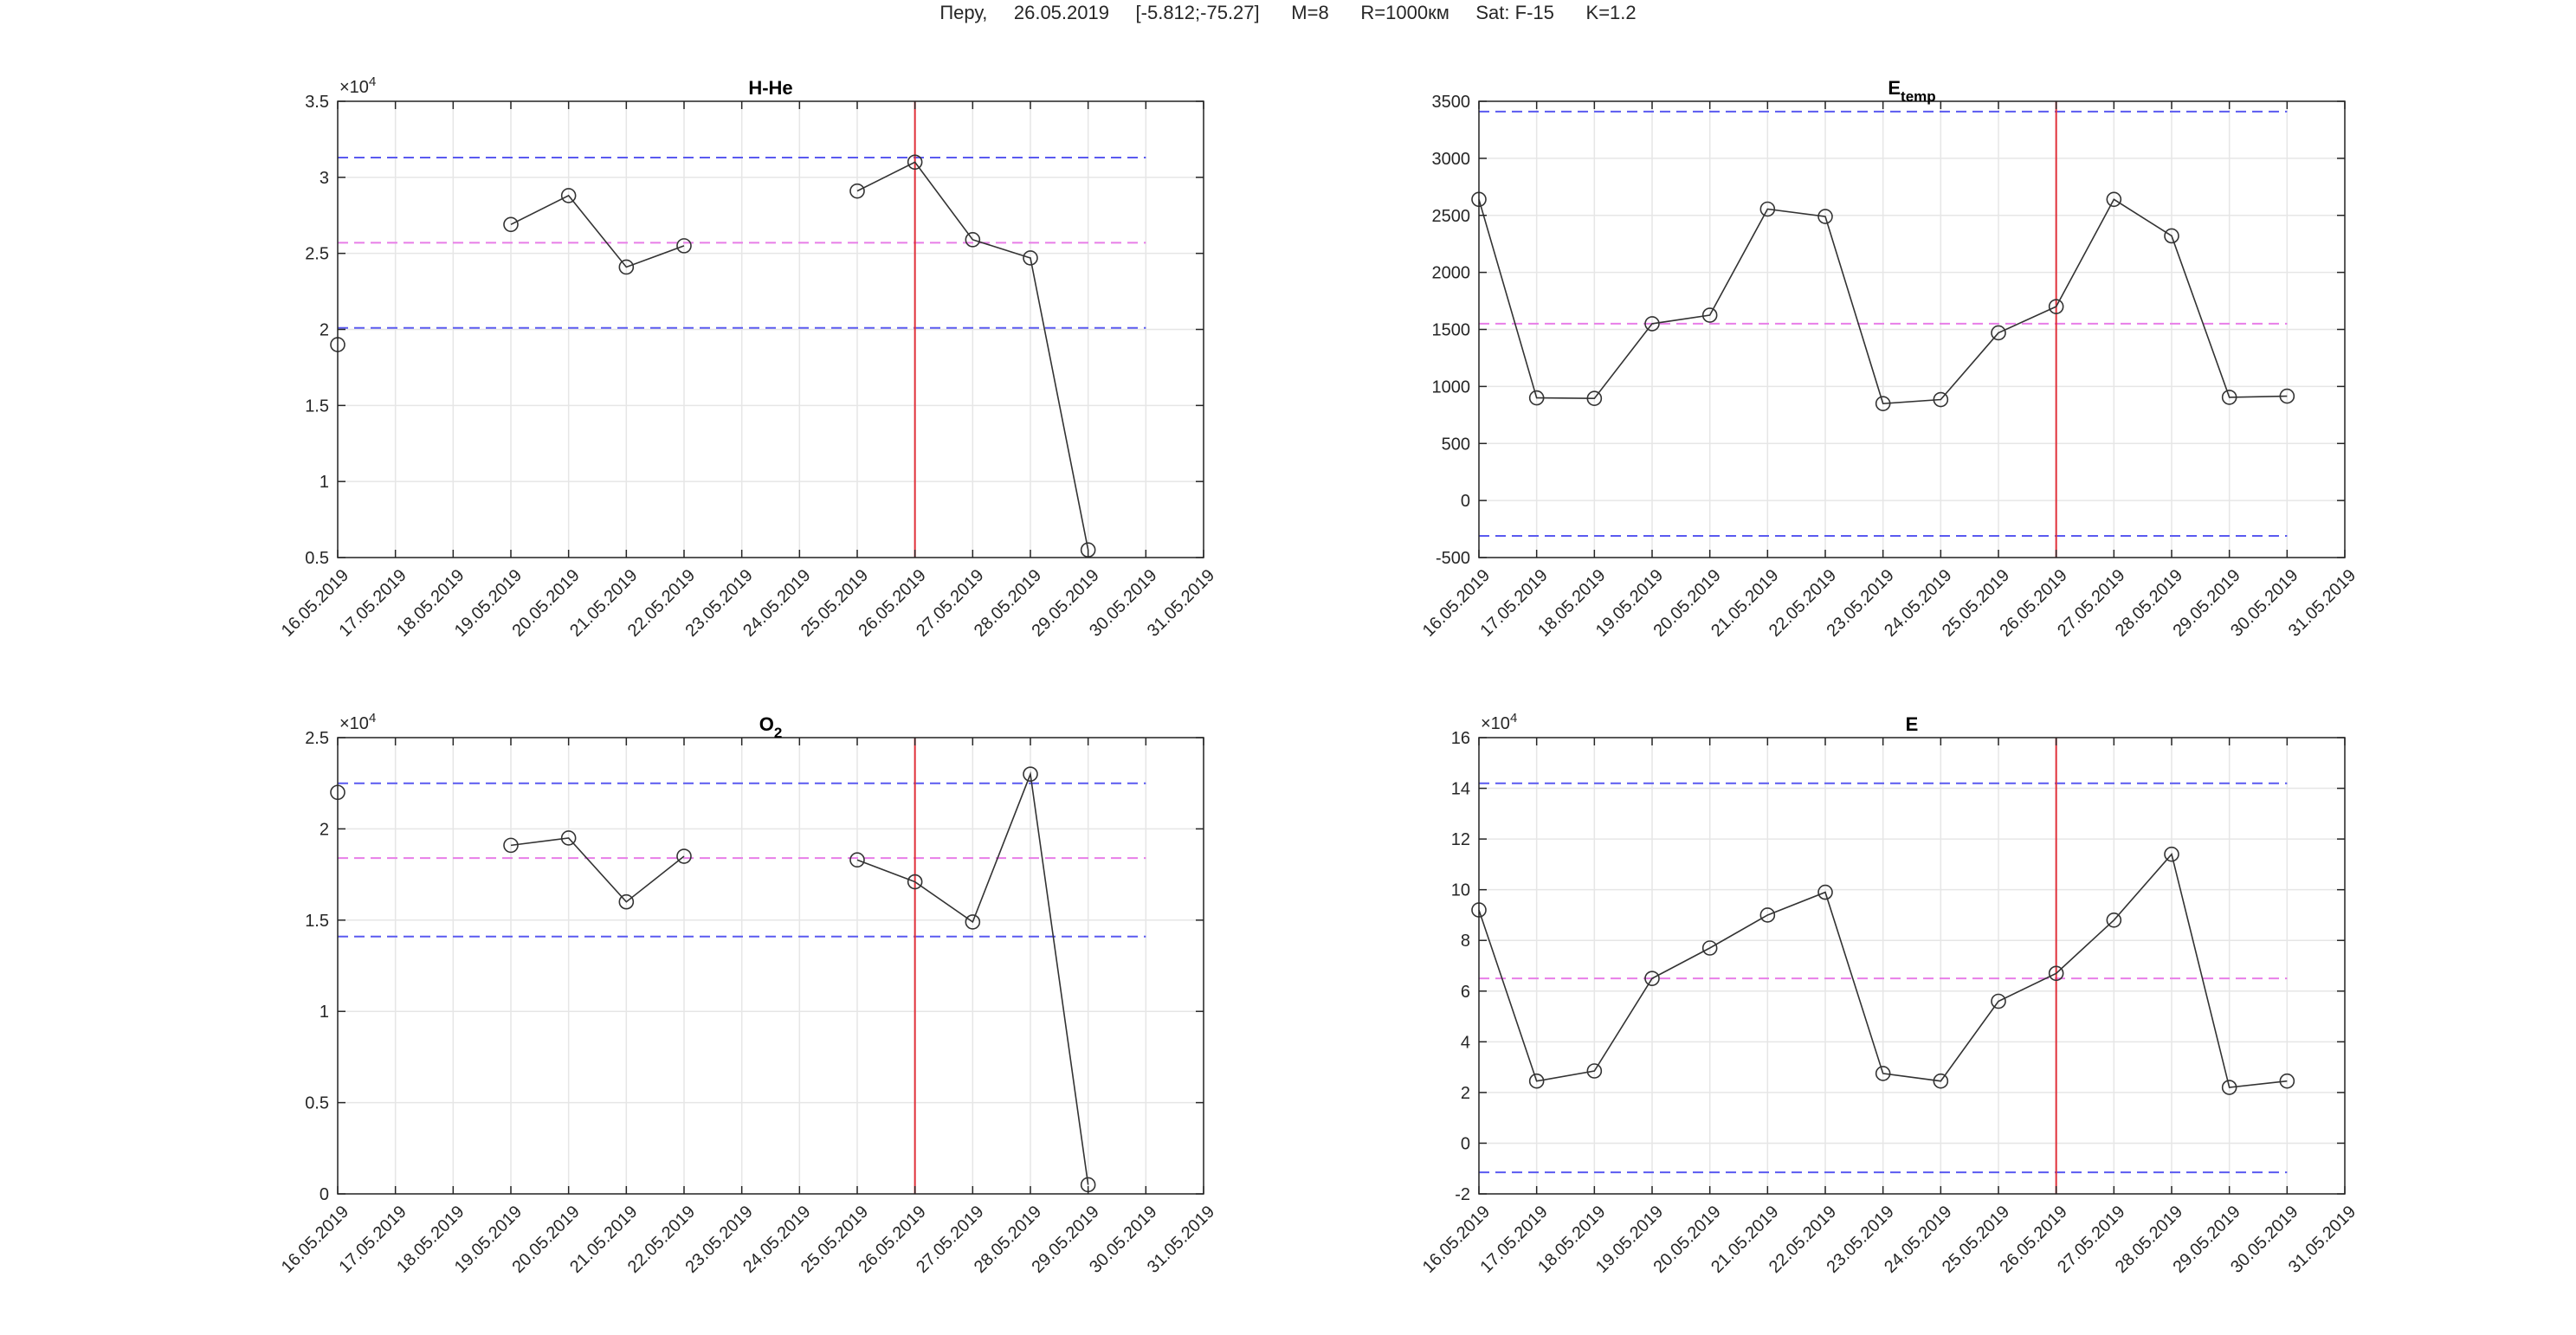  Describe the element at coordinates (771, 727) in the screenshot. I see `subplot-title: O2` at that location.